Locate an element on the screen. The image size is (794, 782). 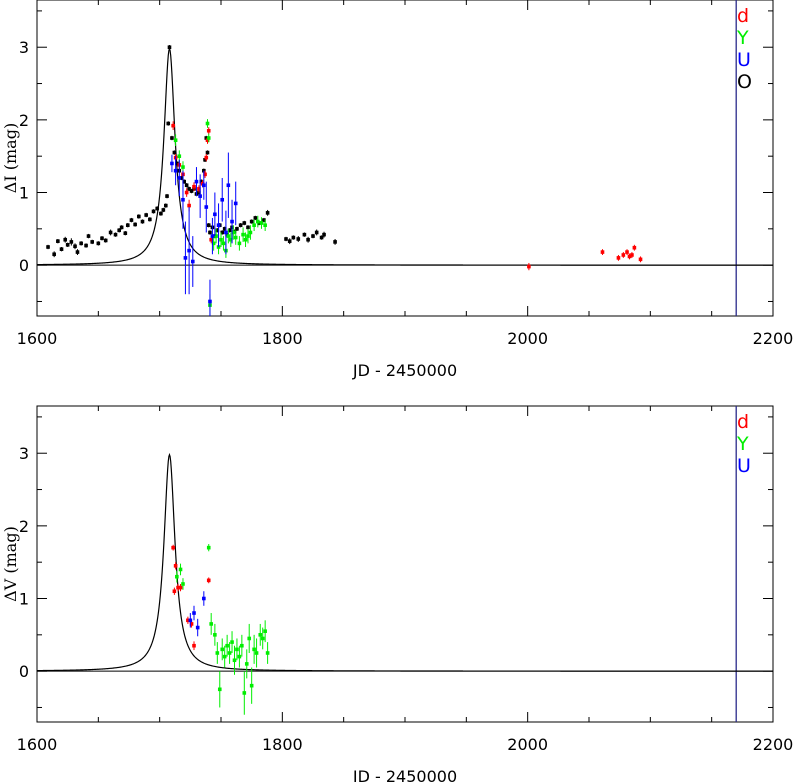
x-tick-label: 2200 is located at coordinates (773, 338).